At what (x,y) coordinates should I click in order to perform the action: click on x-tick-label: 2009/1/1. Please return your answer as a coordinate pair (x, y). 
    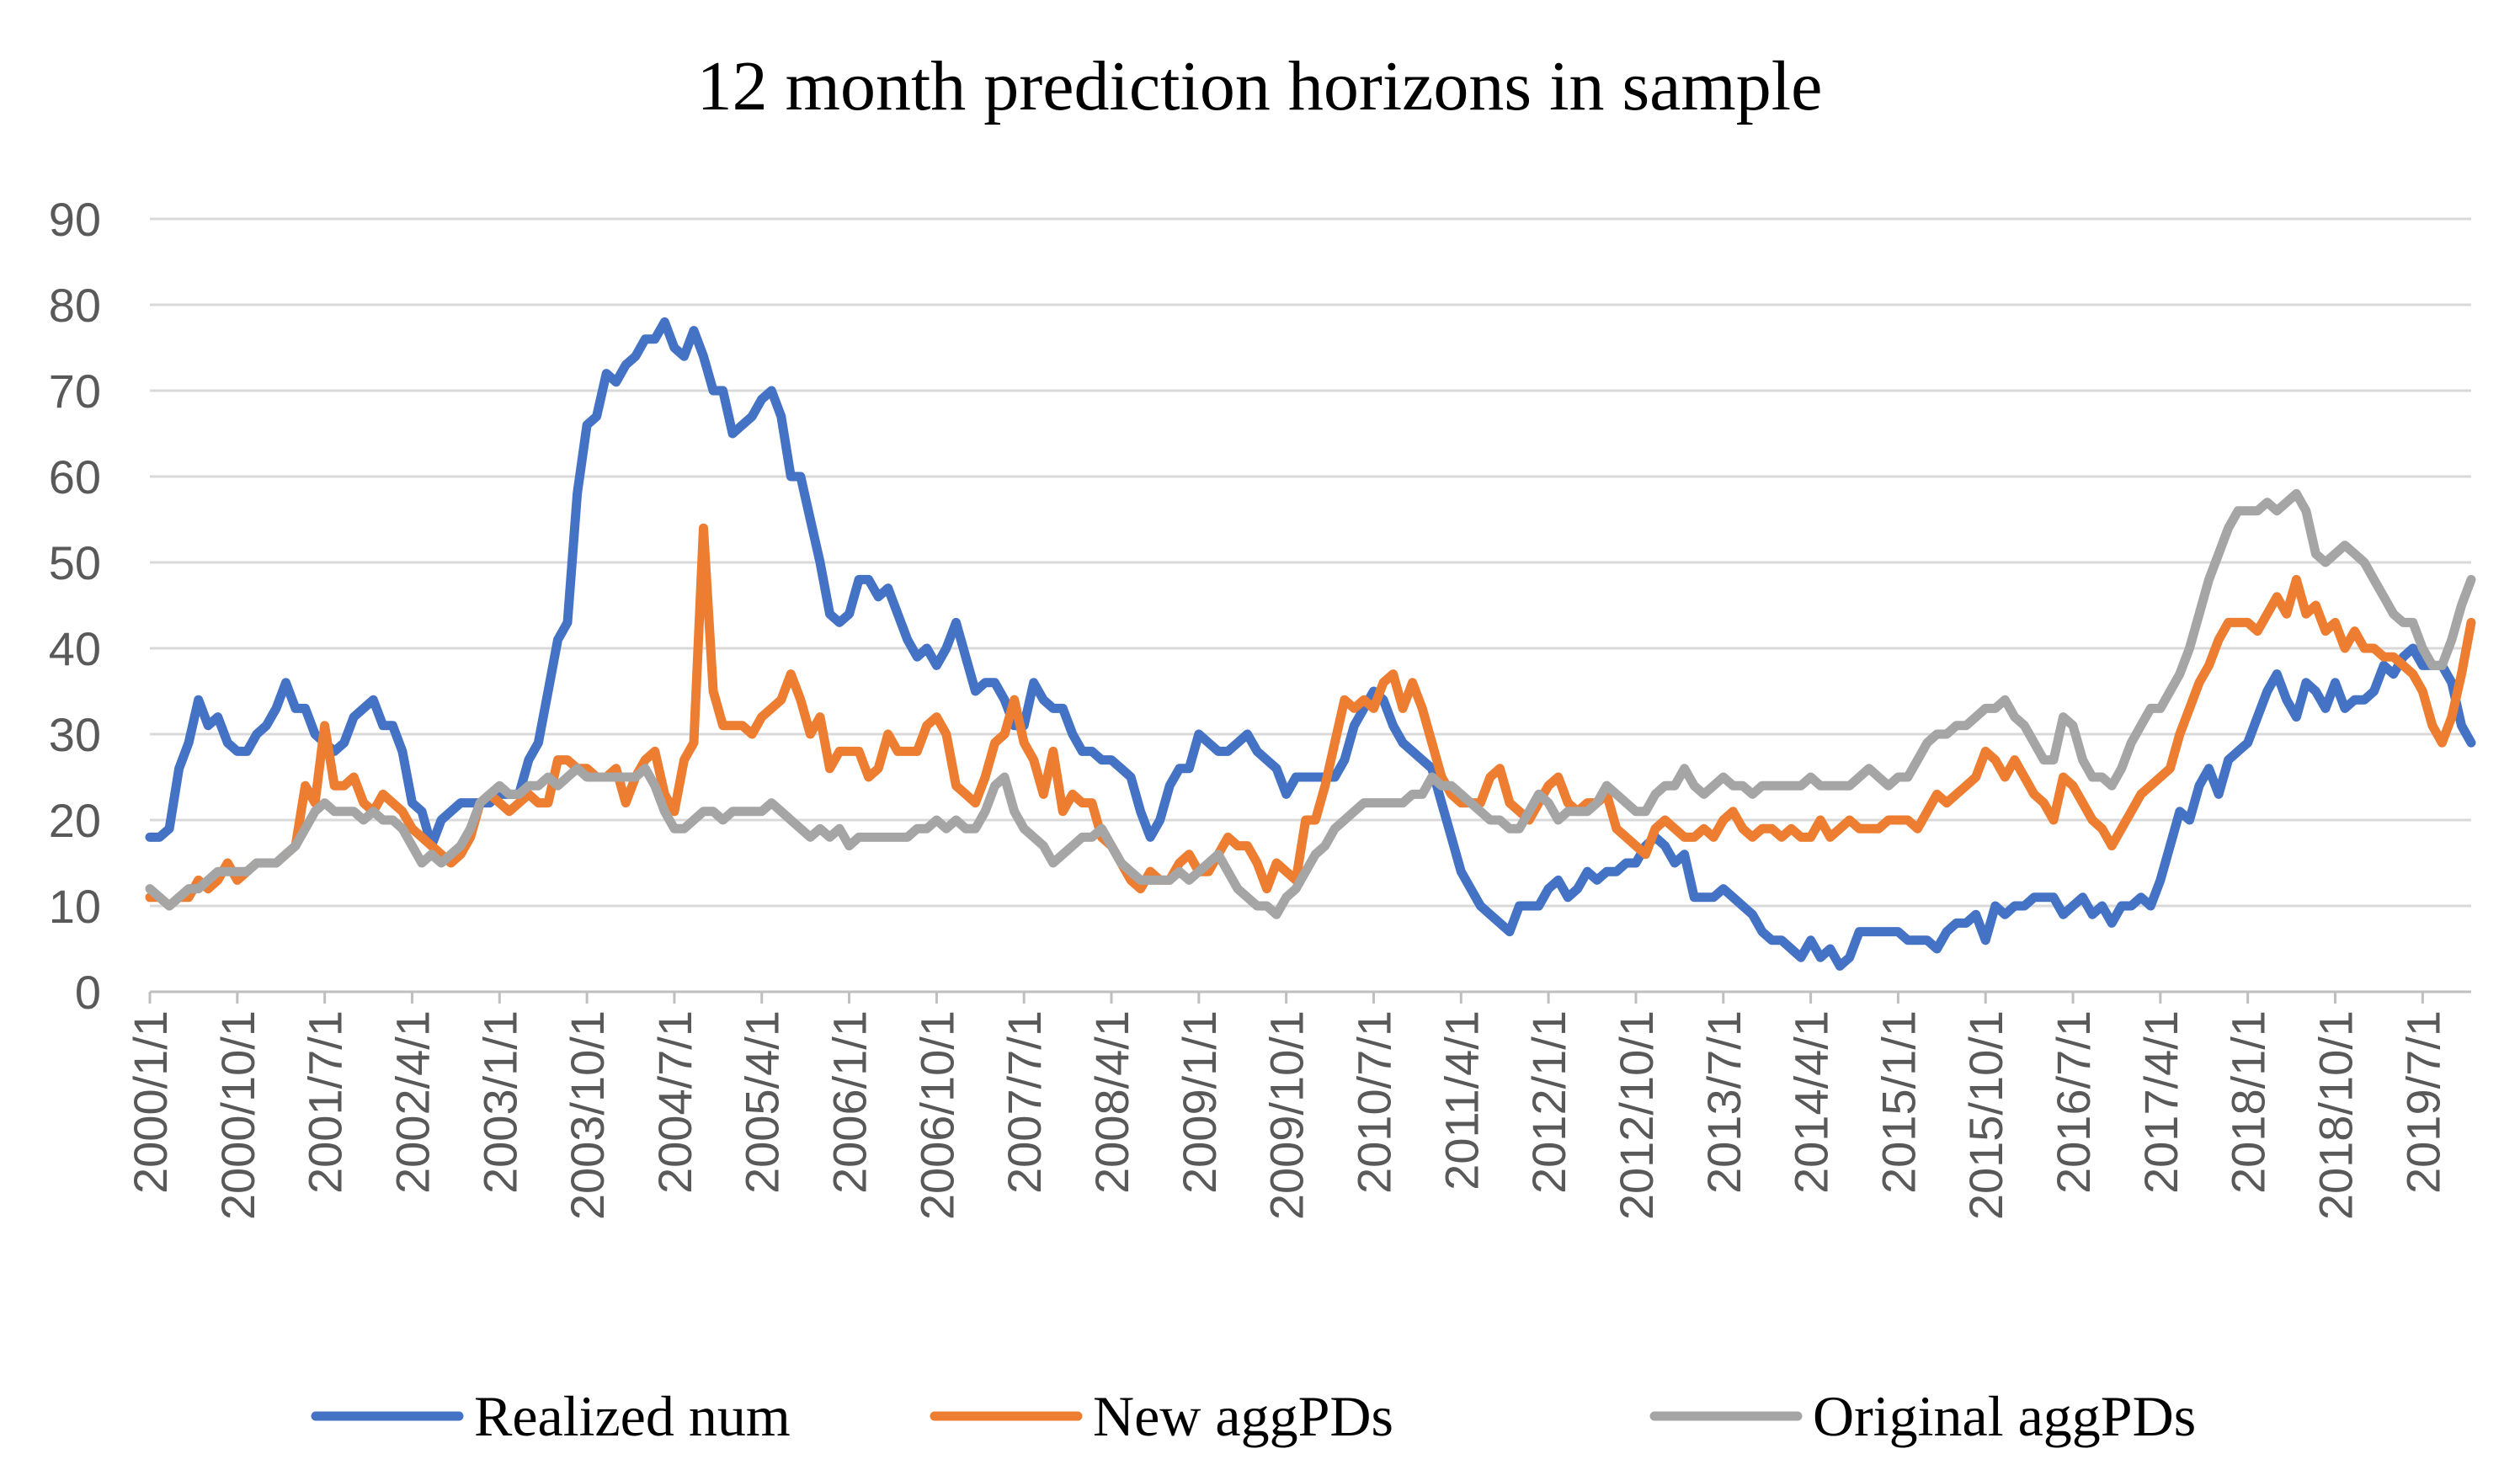
    Looking at the image, I should click on (1199, 1102).